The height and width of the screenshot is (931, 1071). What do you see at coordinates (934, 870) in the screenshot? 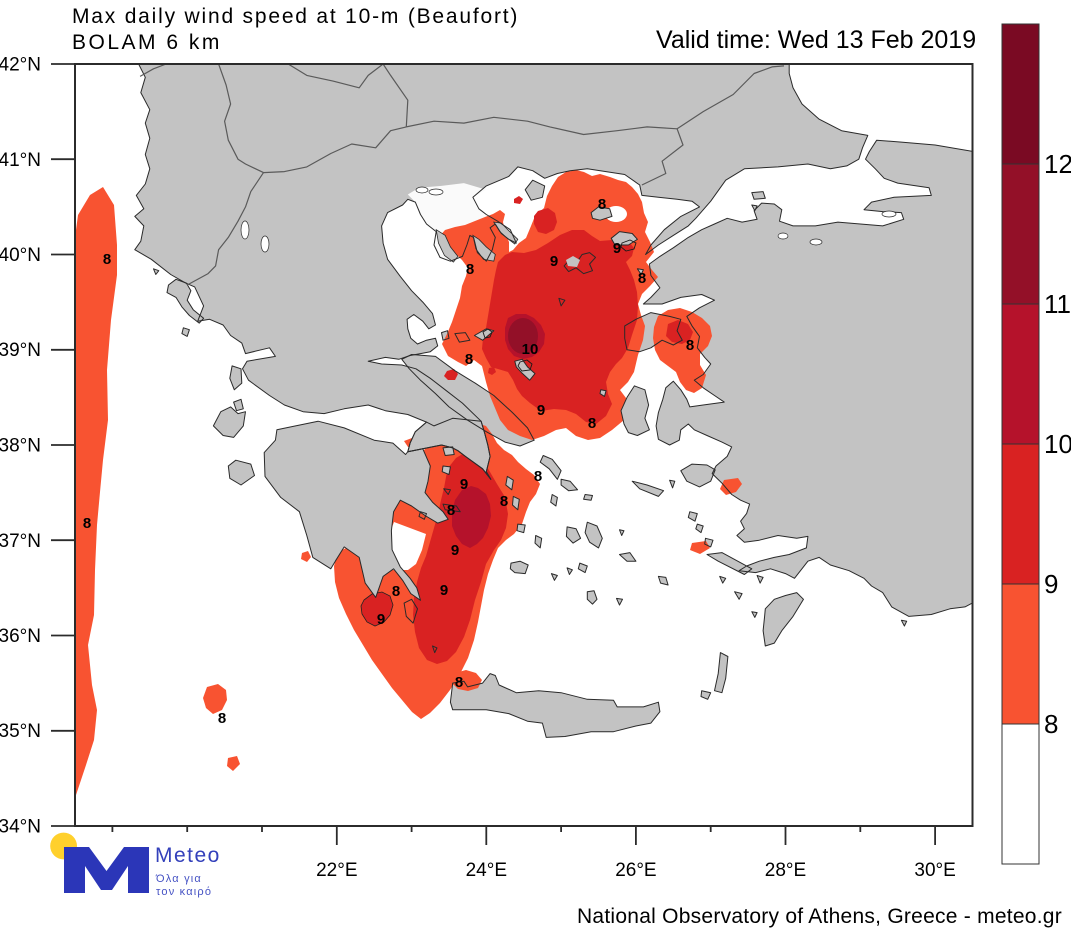
I see `svg-text: 30°E` at bounding box center [934, 870].